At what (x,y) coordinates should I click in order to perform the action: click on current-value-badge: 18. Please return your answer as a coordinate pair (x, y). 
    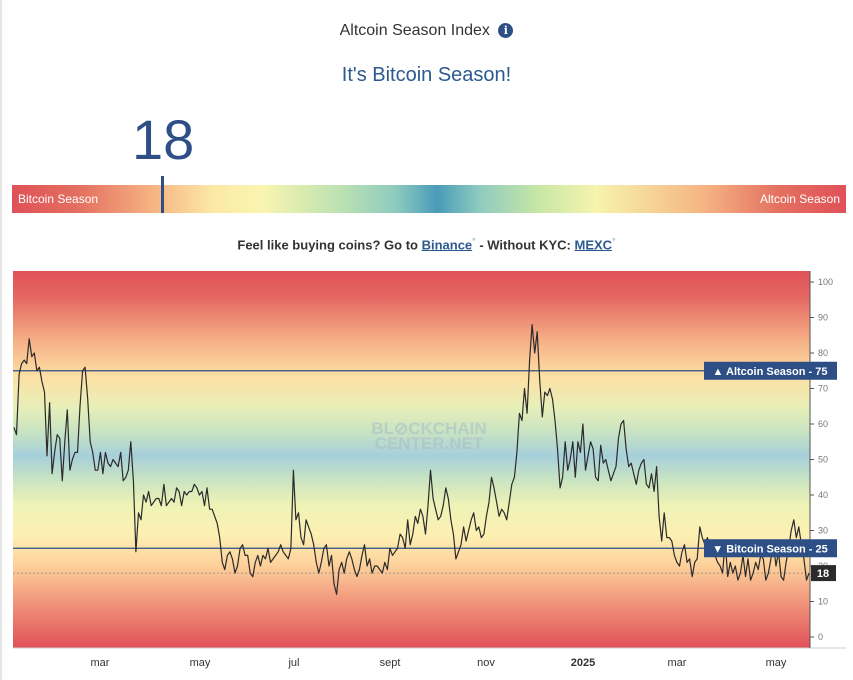
    Looking at the image, I should click on (823, 573).